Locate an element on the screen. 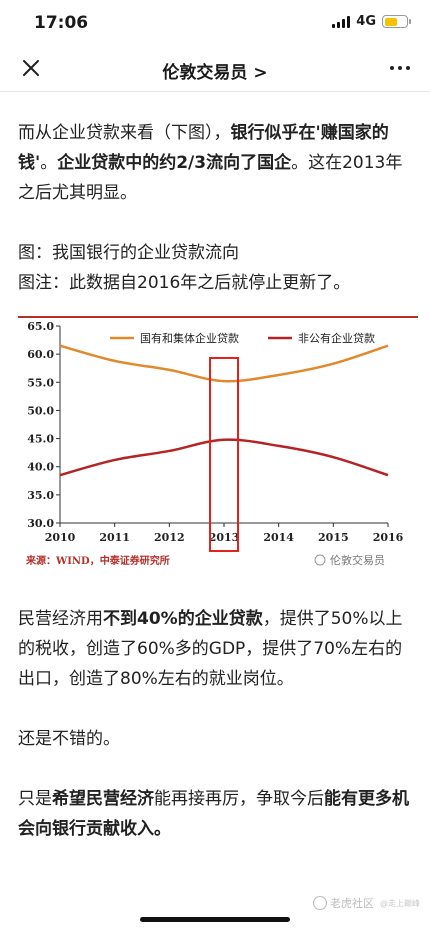 The image size is (430, 931). x-tick-label: 2014 is located at coordinates (278, 537).